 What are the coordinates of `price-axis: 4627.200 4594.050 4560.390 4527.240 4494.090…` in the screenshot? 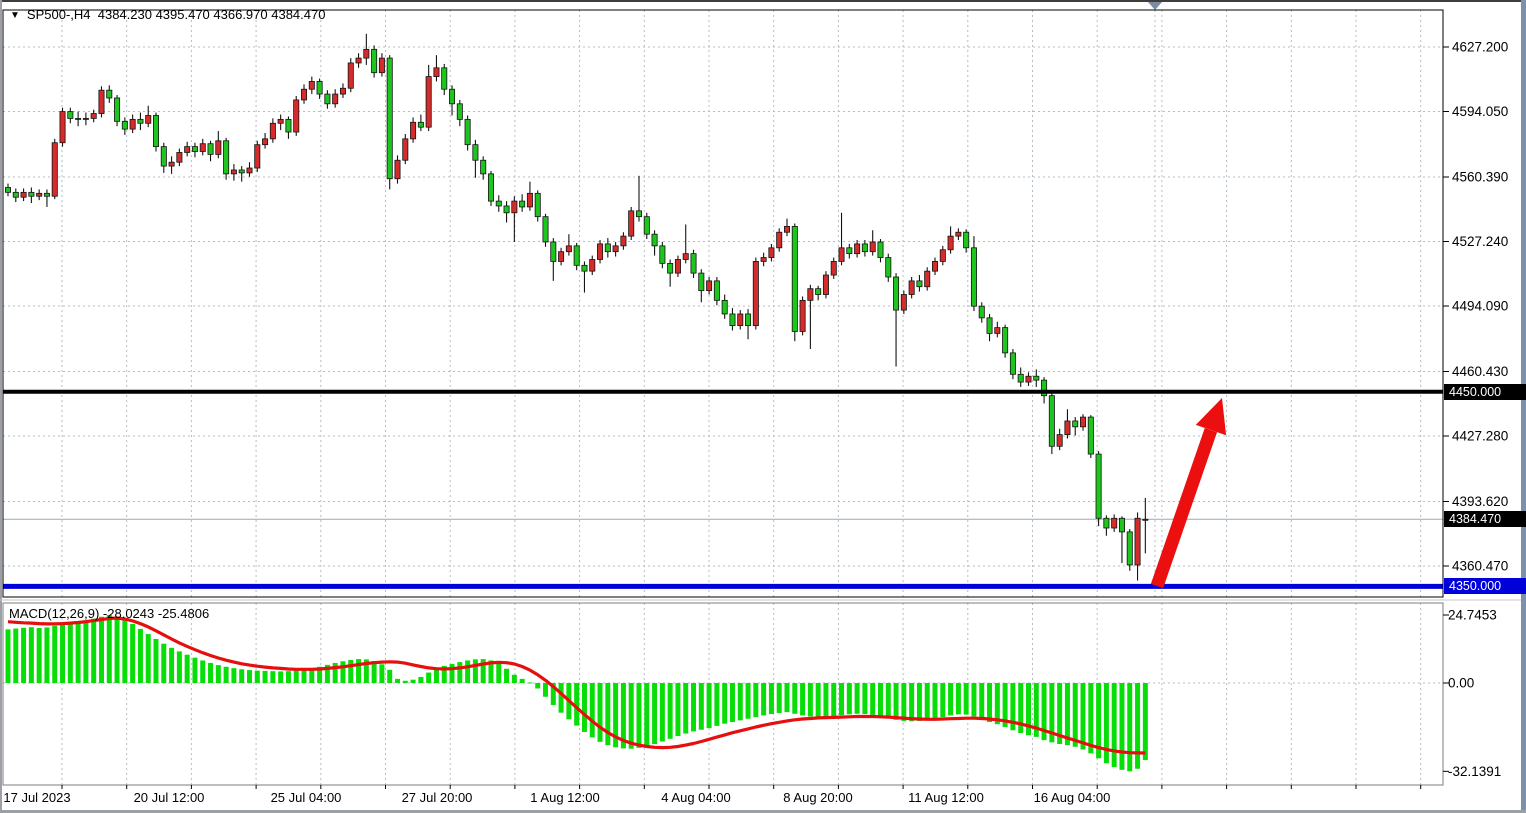 It's located at (1475, 307).